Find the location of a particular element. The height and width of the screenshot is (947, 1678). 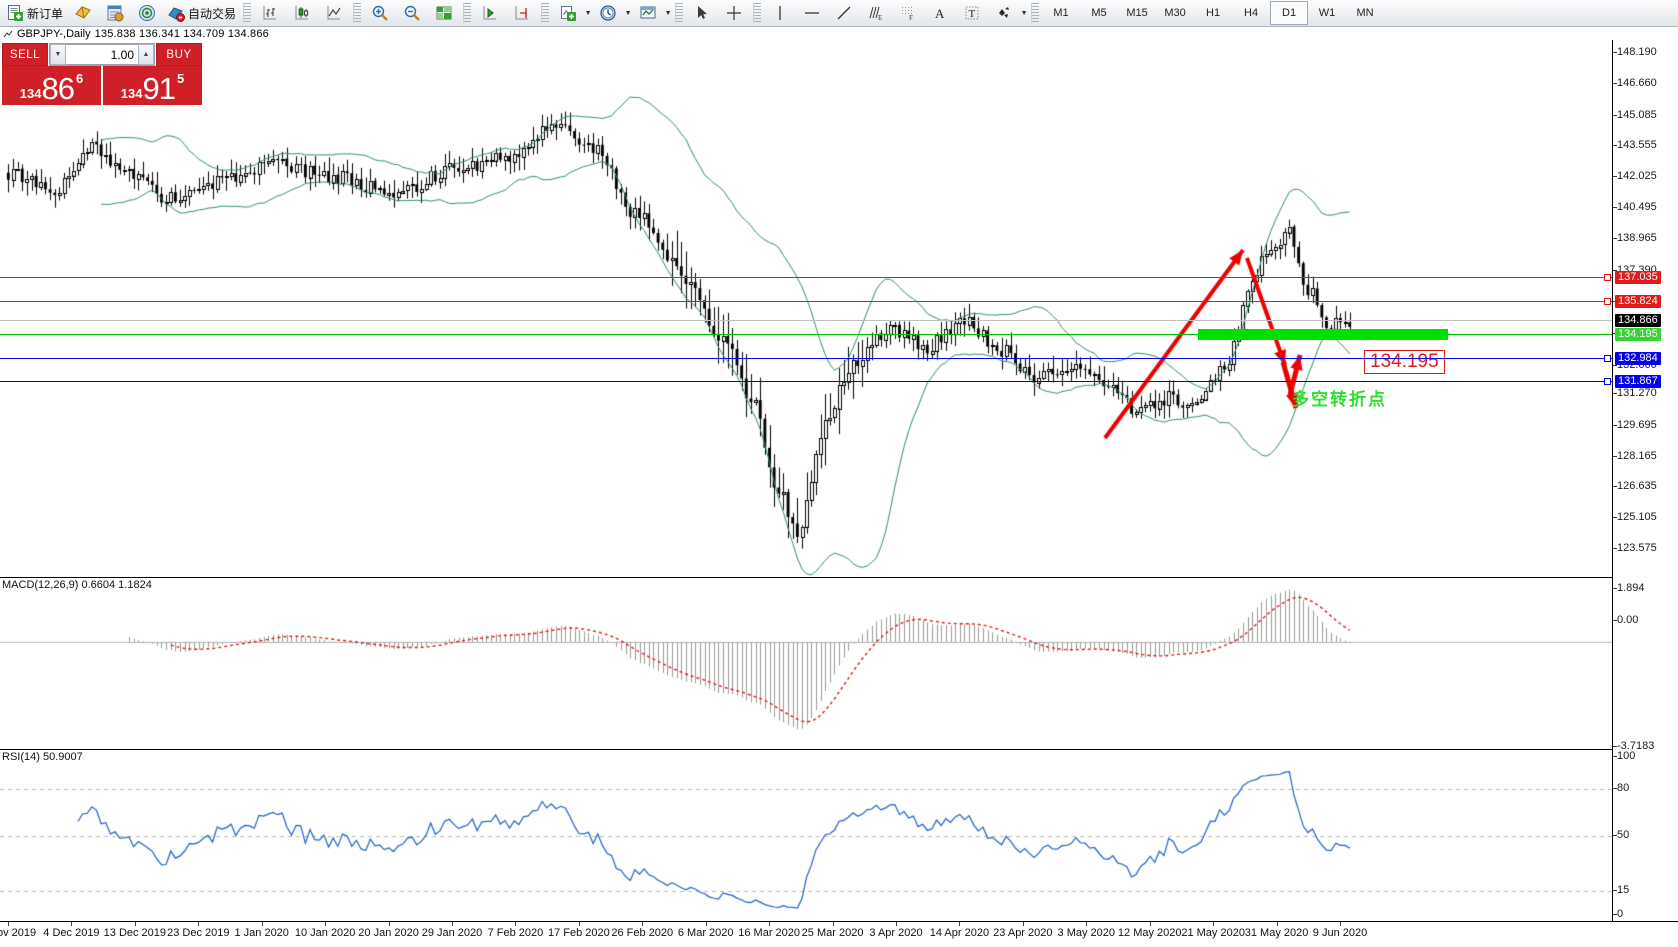

timeframe-m1: M1 is located at coordinates (1061, 13).